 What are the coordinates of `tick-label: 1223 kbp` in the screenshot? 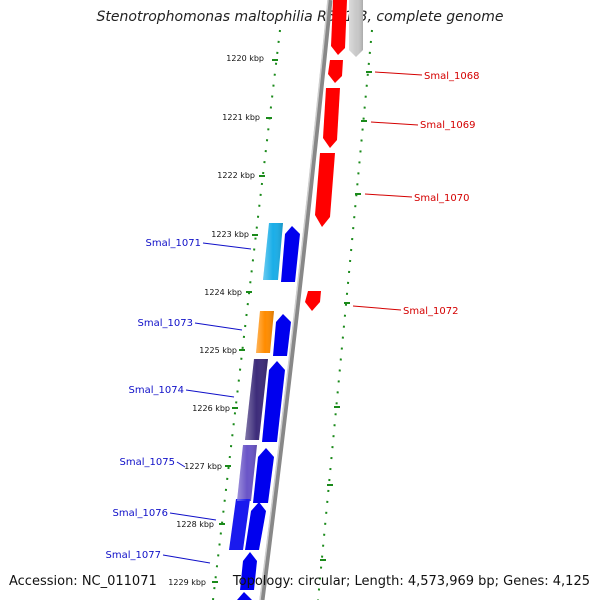 It's located at (230, 234).